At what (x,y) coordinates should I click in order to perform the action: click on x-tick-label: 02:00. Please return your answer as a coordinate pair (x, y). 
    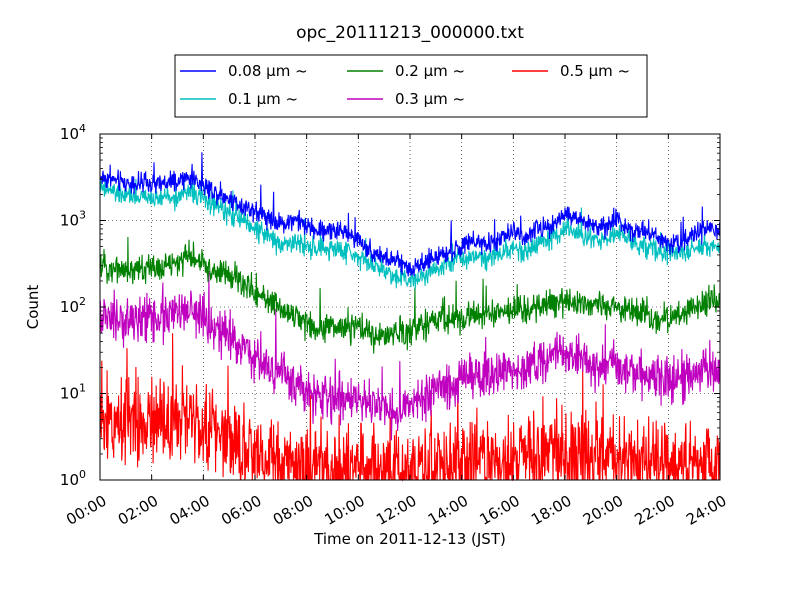
    Looking at the image, I should click on (138, 510).